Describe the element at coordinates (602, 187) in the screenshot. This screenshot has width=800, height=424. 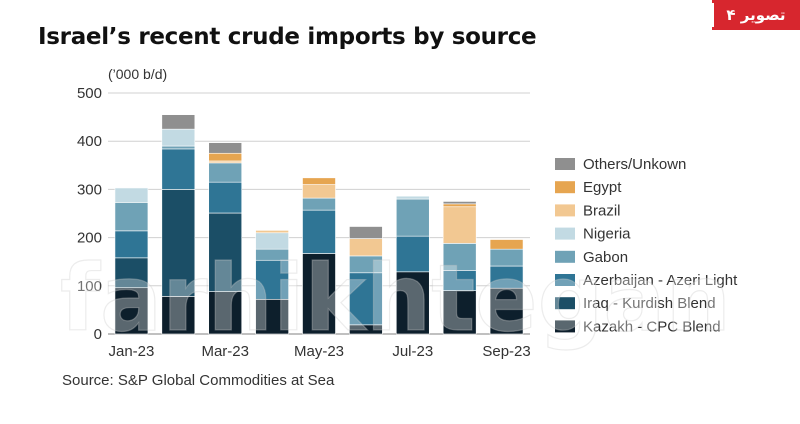
I see `legend-label-egypt: Egypt` at that location.